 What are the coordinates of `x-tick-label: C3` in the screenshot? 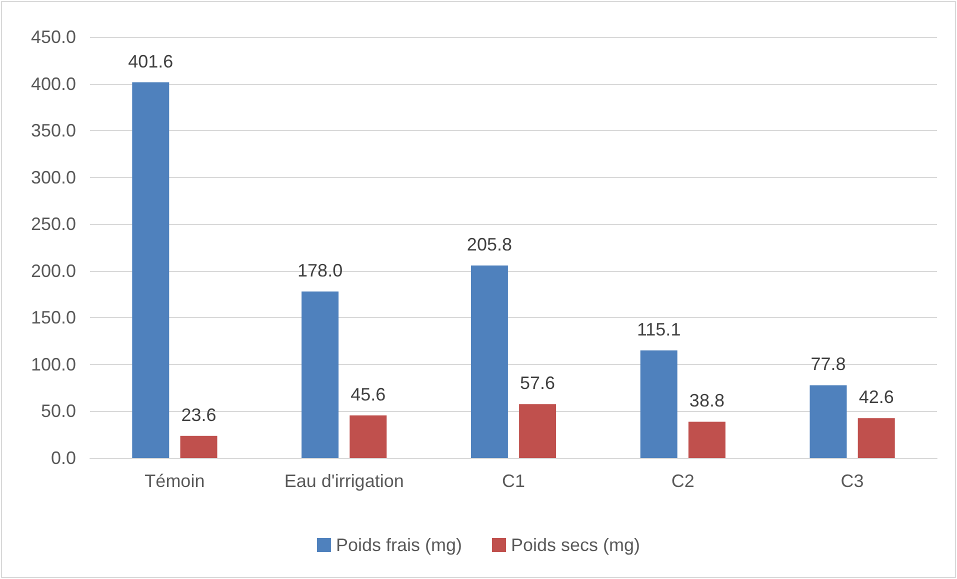 It's located at (852, 481).